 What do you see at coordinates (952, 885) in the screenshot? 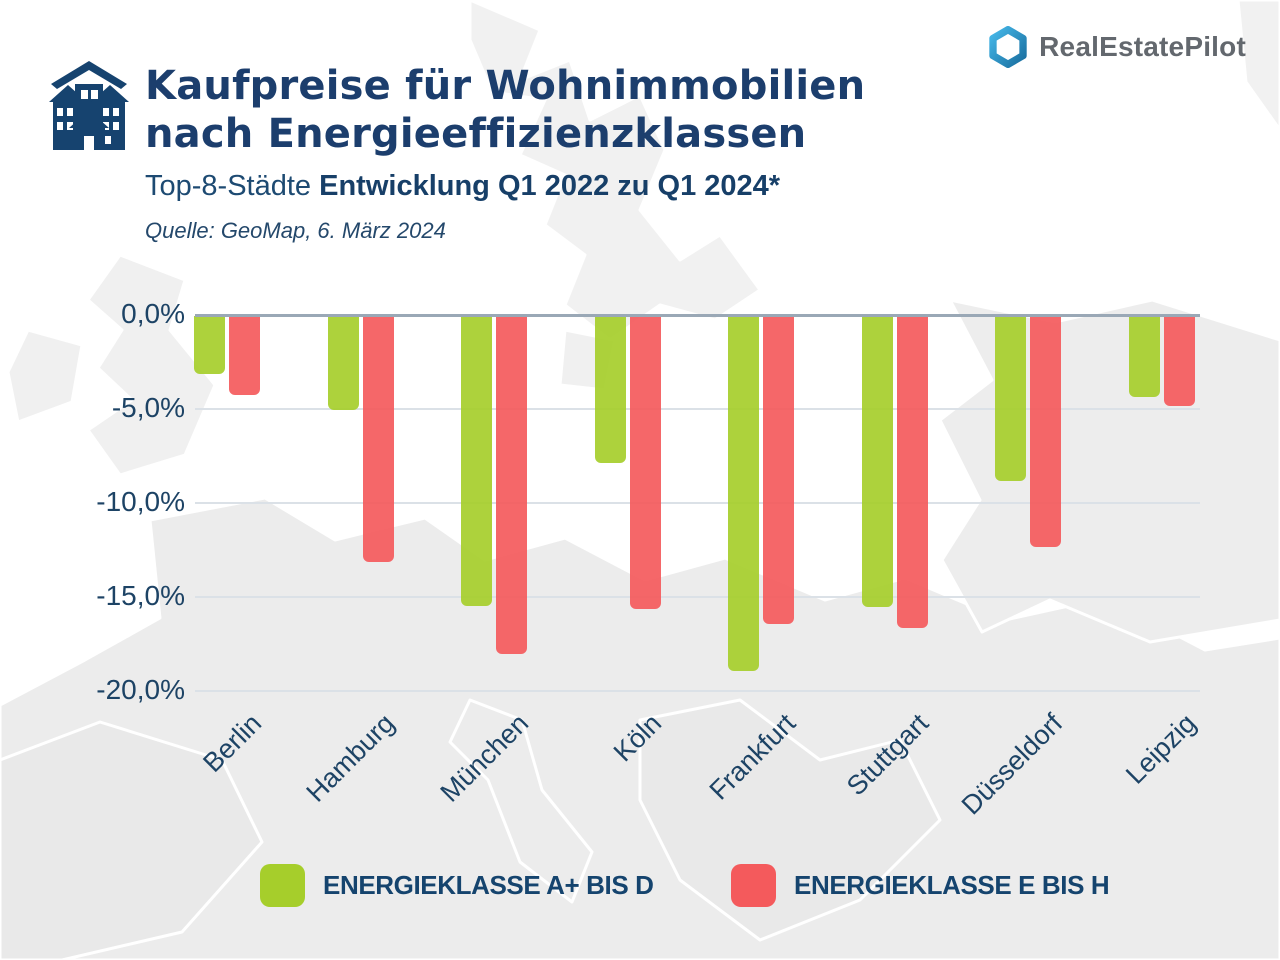
I see `legend-label: ENERGIEKLASSE E BIS H` at bounding box center [952, 885].